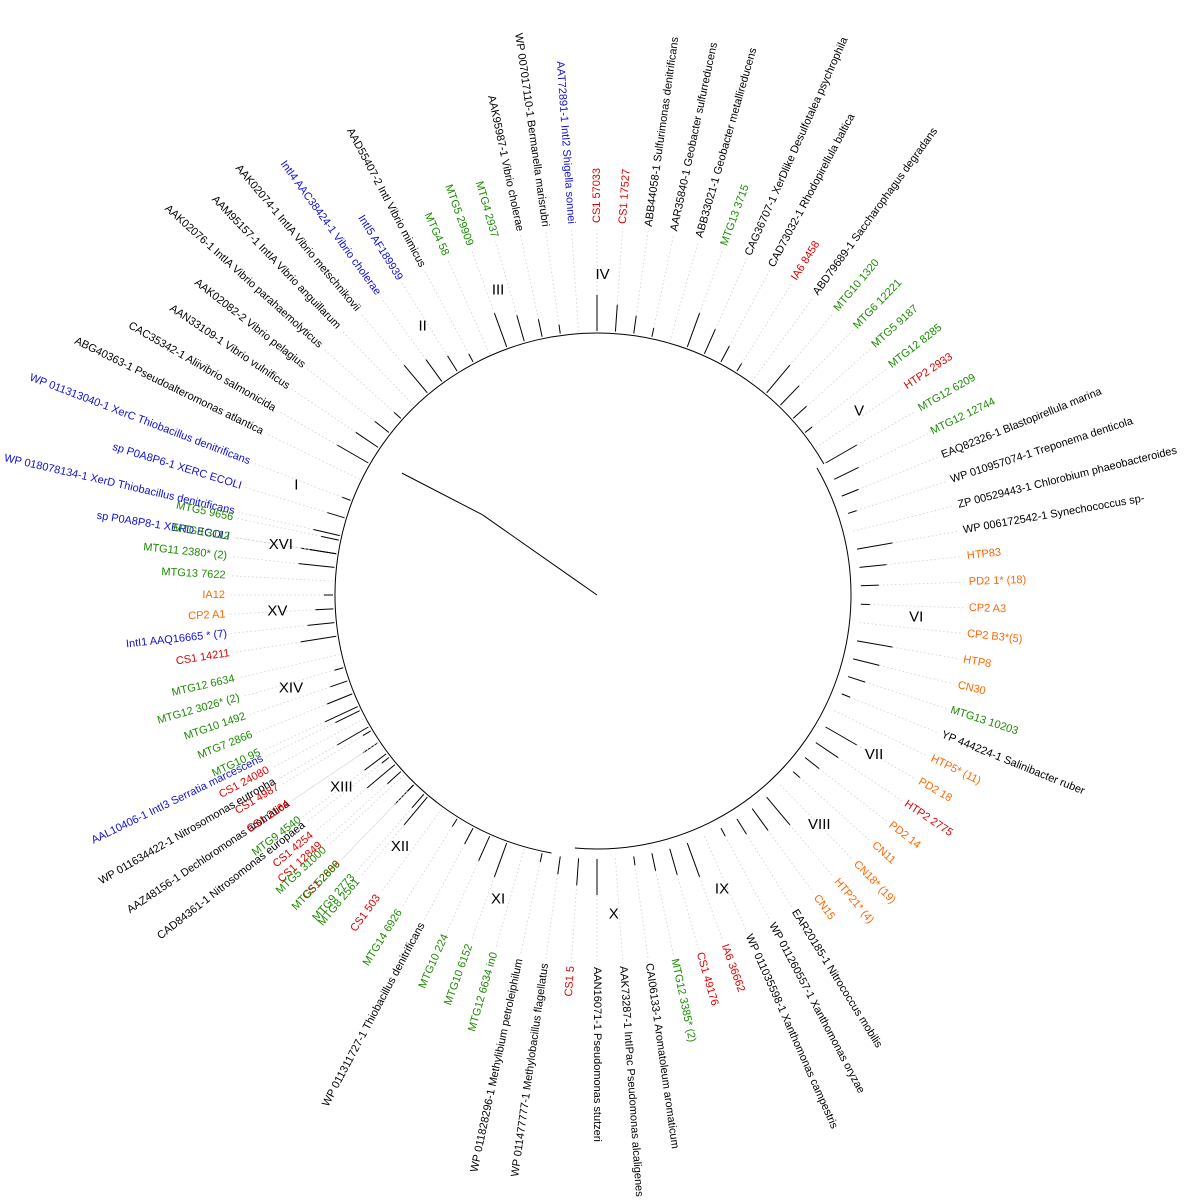 This screenshot has width=1194, height=1200. Describe the element at coordinates (597, 195) in the screenshot. I see `leaf-label: CS1 57033` at that location.